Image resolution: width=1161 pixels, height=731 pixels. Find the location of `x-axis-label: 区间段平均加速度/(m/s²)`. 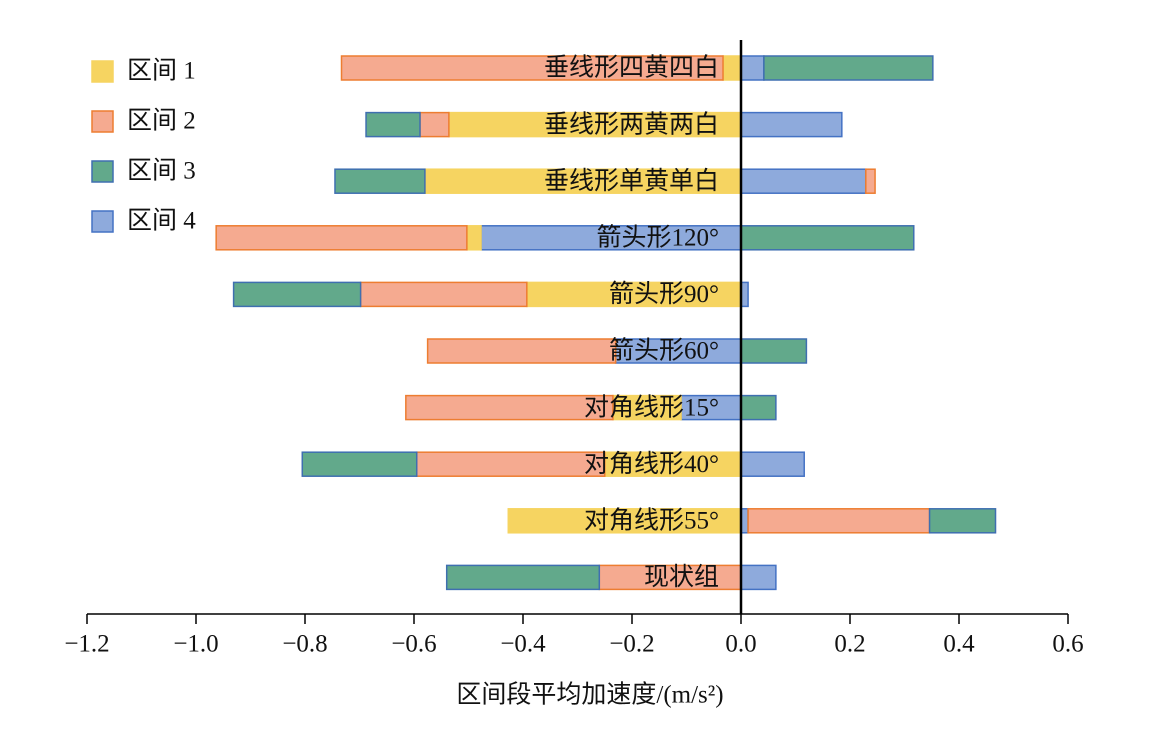

x-axis-label: 区间段平均加速度/(m/s²) is located at coordinates (589, 695).